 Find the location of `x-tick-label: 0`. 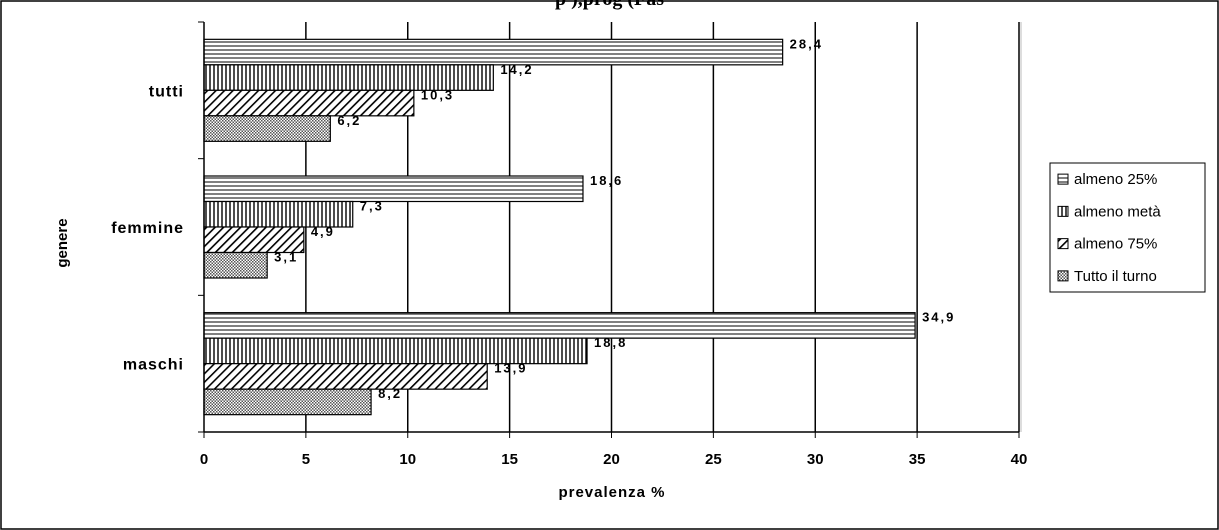

x-tick-label: 0 is located at coordinates (204, 459).